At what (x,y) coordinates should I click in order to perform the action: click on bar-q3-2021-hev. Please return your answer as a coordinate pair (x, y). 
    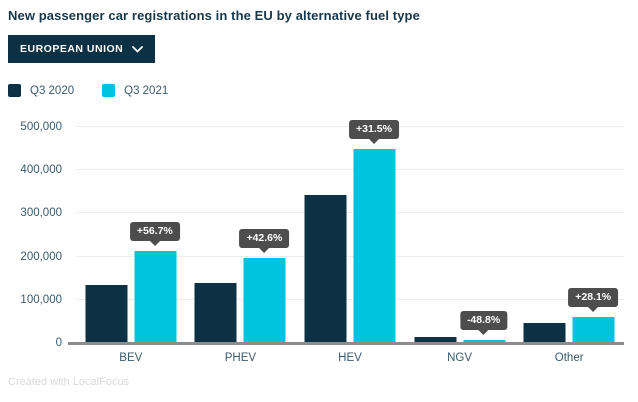
    Looking at the image, I should click on (374, 245).